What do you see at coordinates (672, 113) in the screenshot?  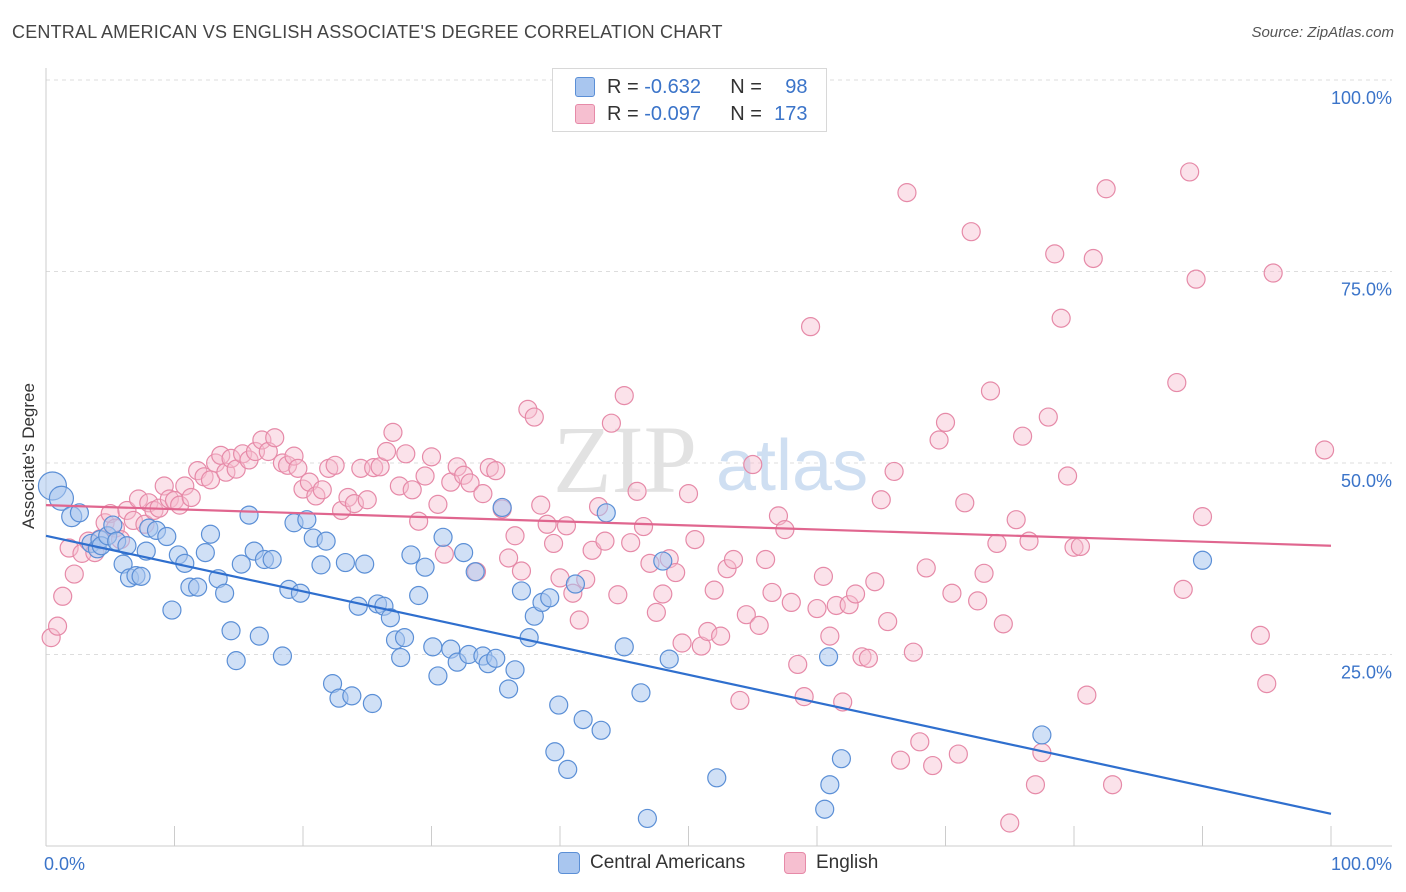 I see `legend-r-value: -0.097` at bounding box center [672, 113].